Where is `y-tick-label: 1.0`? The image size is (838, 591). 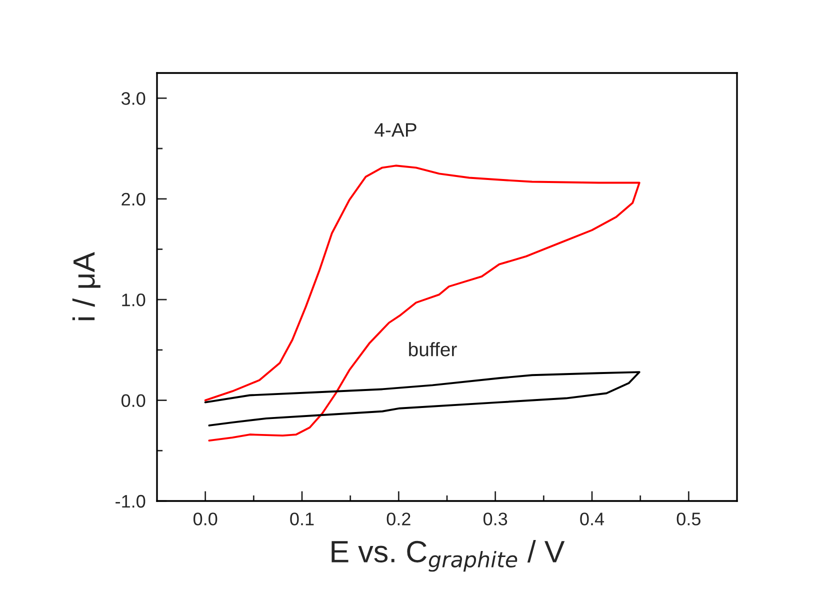 y-tick-label: 1.0 is located at coordinates (134, 300).